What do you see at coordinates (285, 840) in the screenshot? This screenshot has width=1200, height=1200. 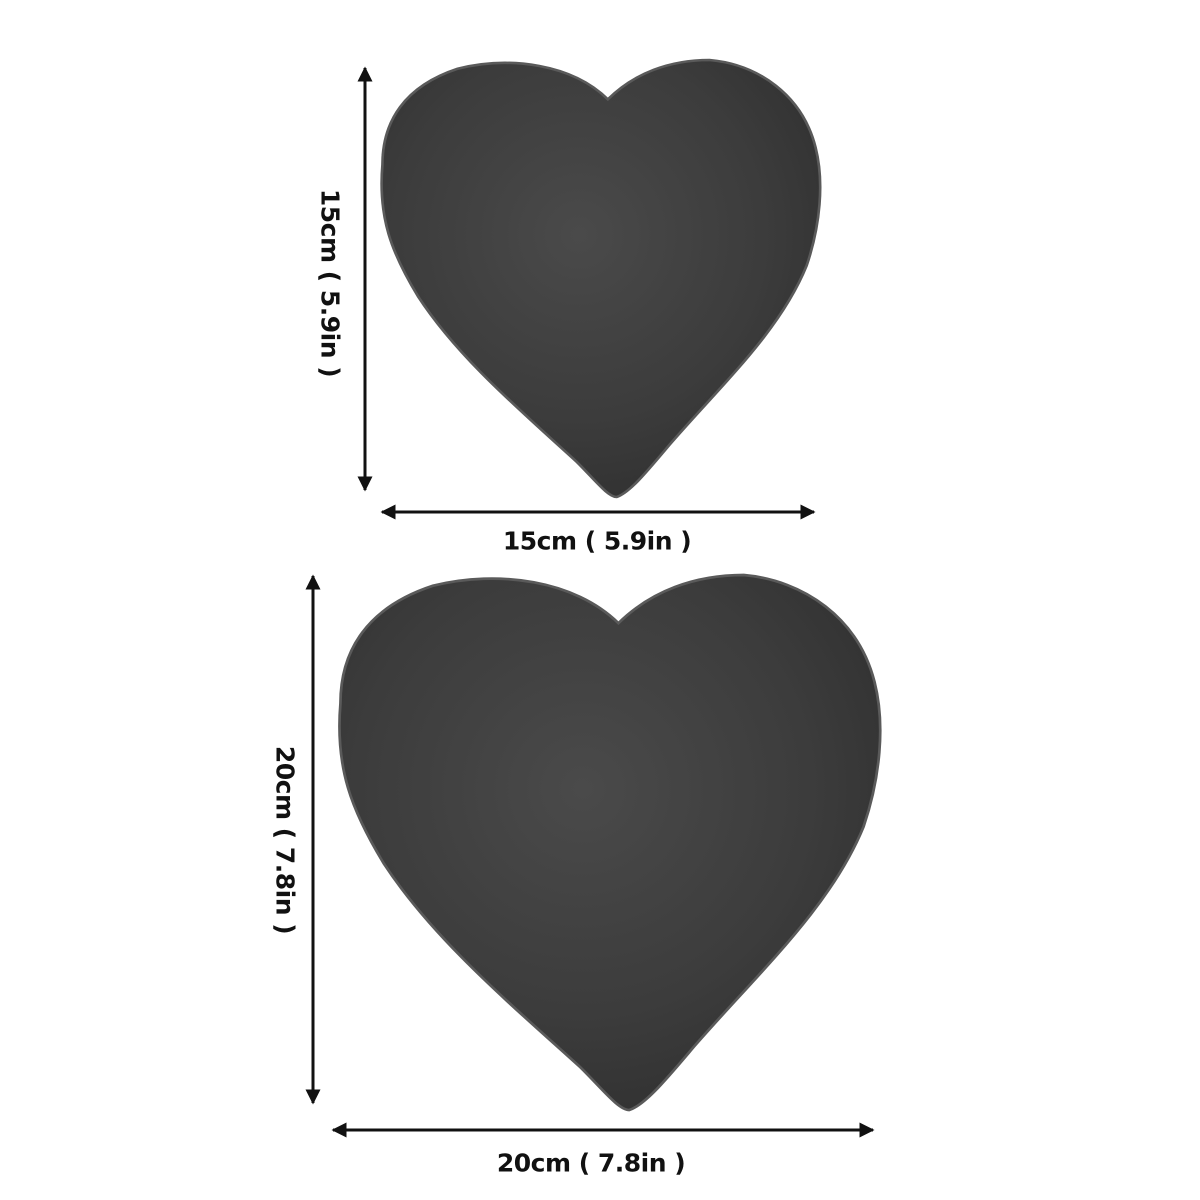 I see `large-height-label: 20cm ( 7.8in )` at bounding box center [285, 840].